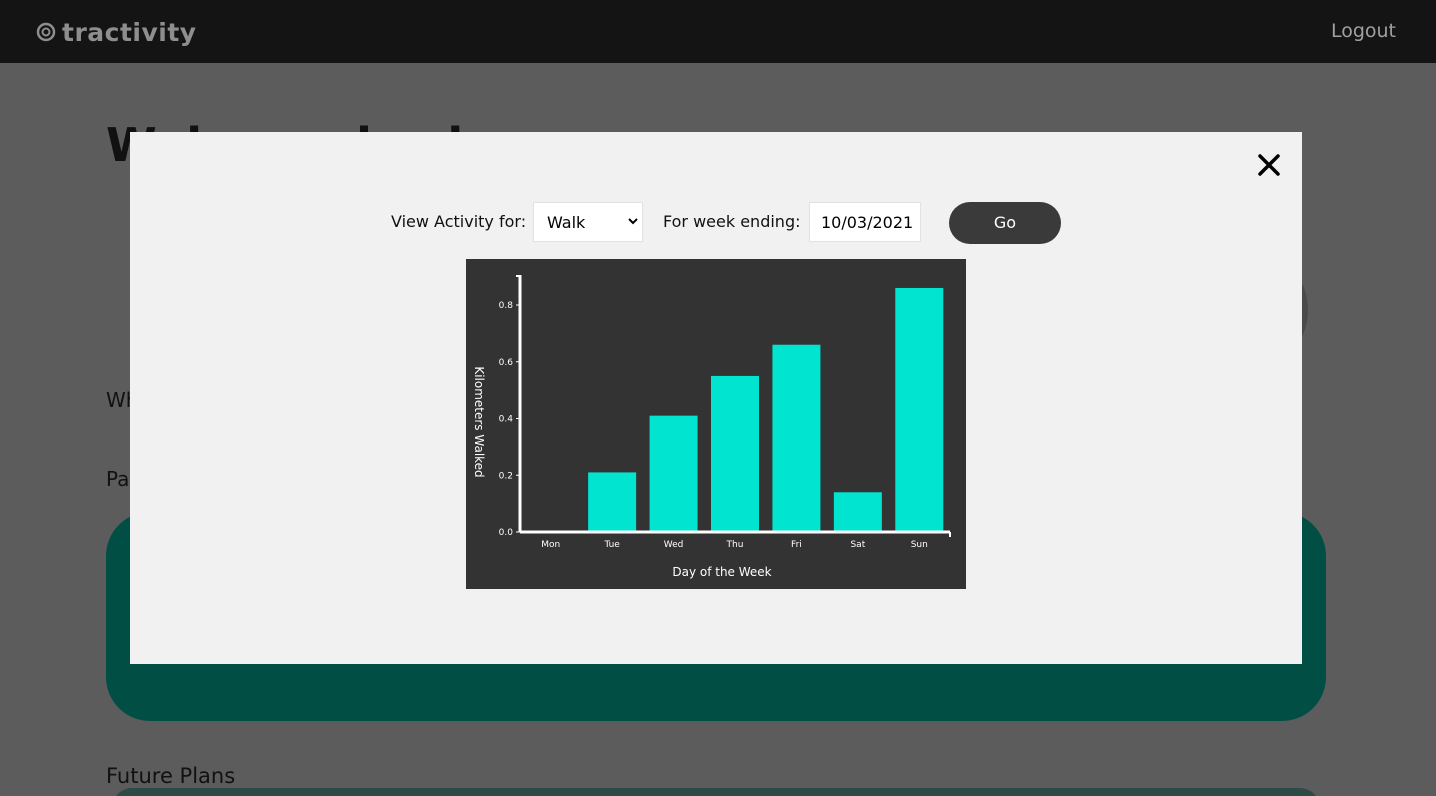 This screenshot has width=1436, height=796. I want to click on navbar: tractivity Logout, so click(718, 31).